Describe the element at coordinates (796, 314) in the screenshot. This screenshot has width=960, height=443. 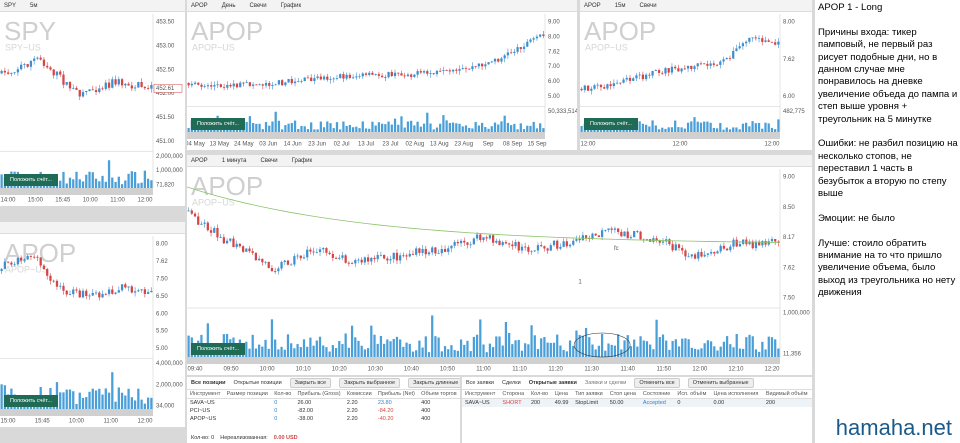
I see `volume-label: 1,000,000` at that location.